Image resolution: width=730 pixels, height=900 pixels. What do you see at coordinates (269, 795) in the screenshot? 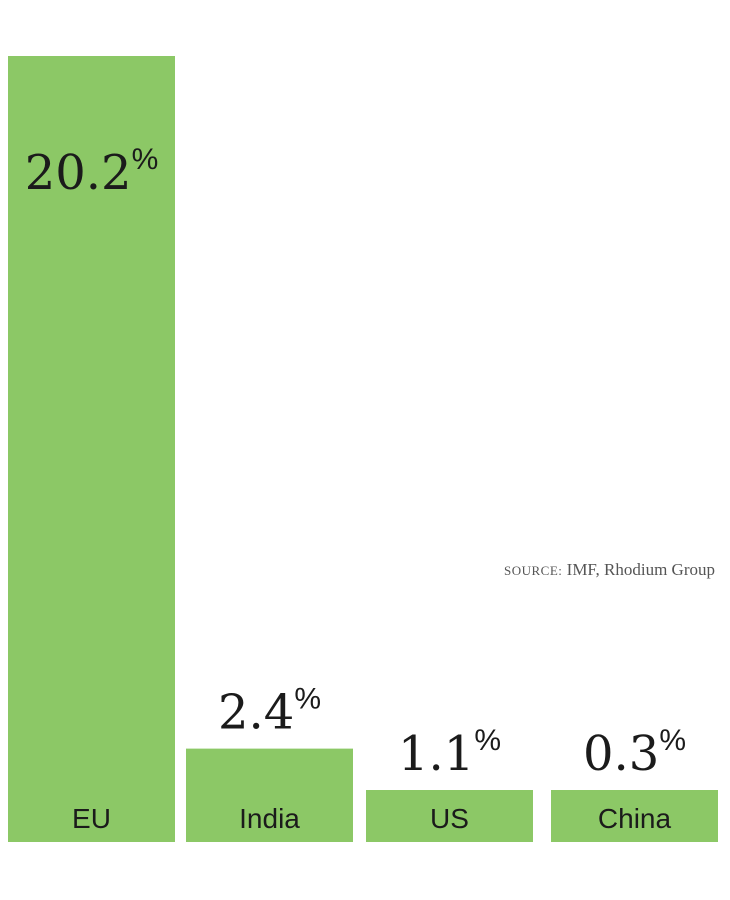
I see `bar-india` at bounding box center [269, 795].